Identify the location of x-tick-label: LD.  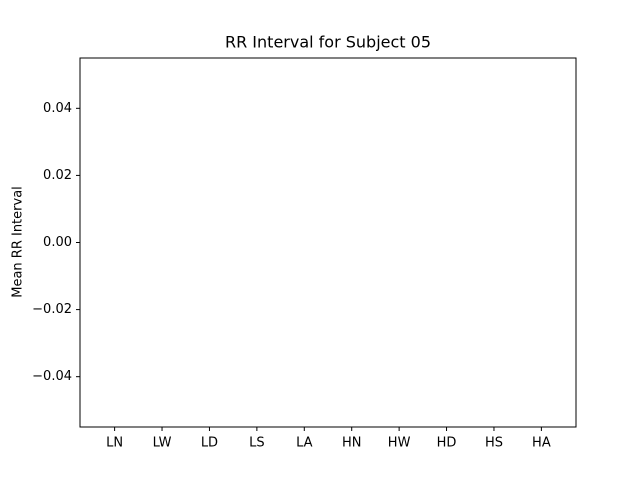
(209, 443).